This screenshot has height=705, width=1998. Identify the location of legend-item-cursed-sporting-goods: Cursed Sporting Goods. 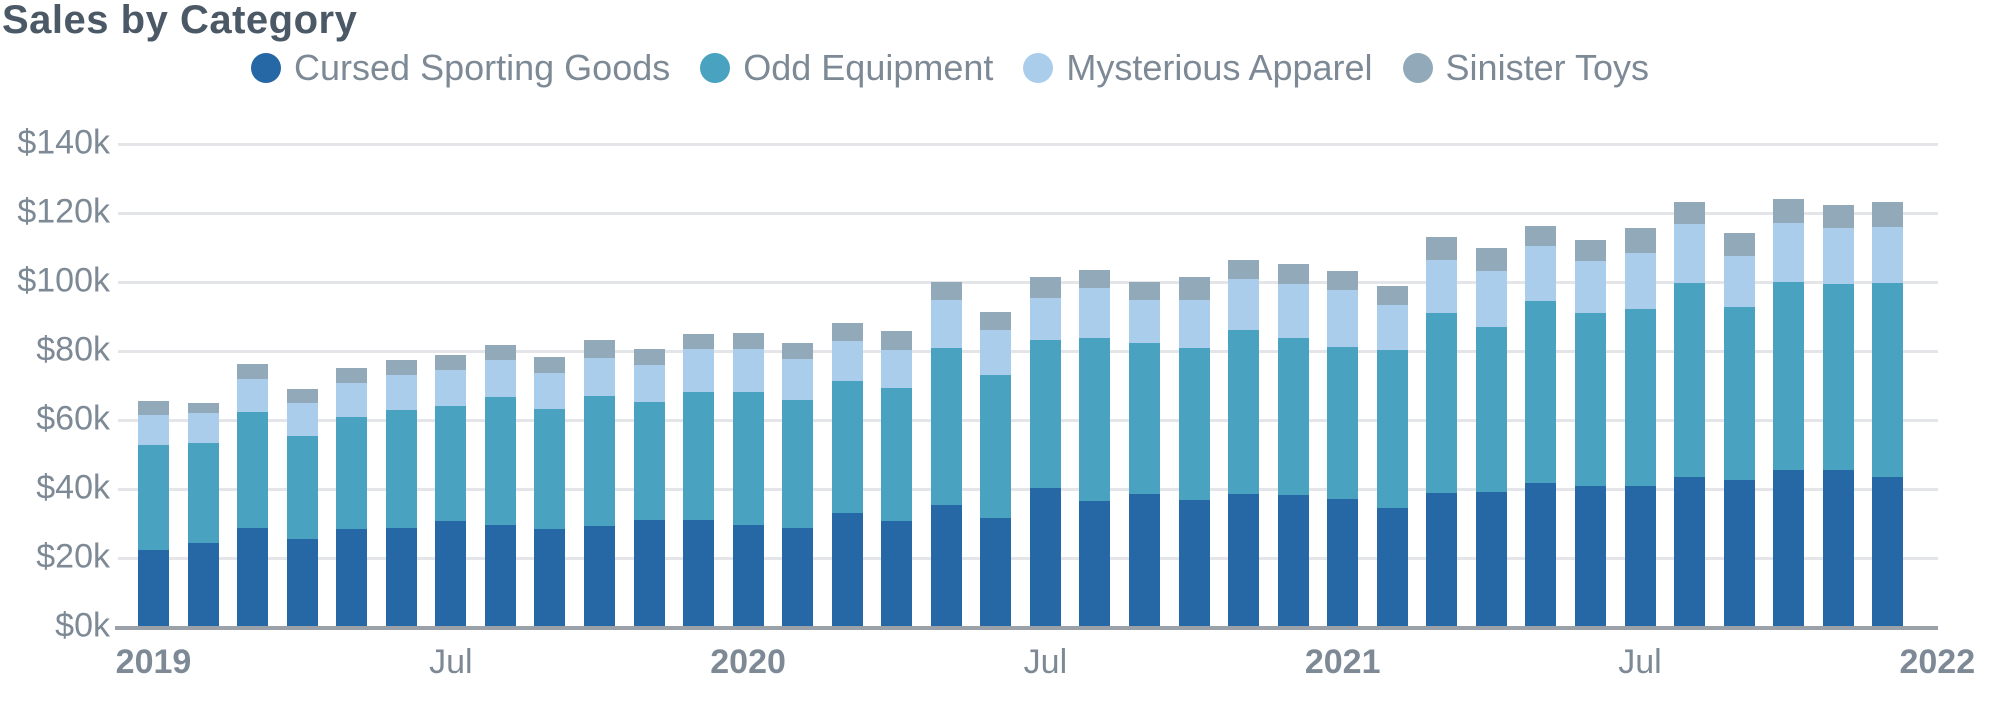
(460, 68).